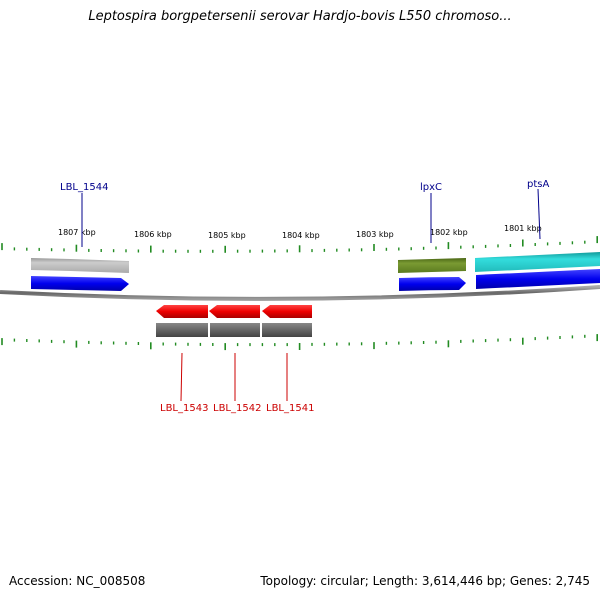 The width and height of the screenshot is (600, 600). I want to click on gene-label: lpxC, so click(431, 187).